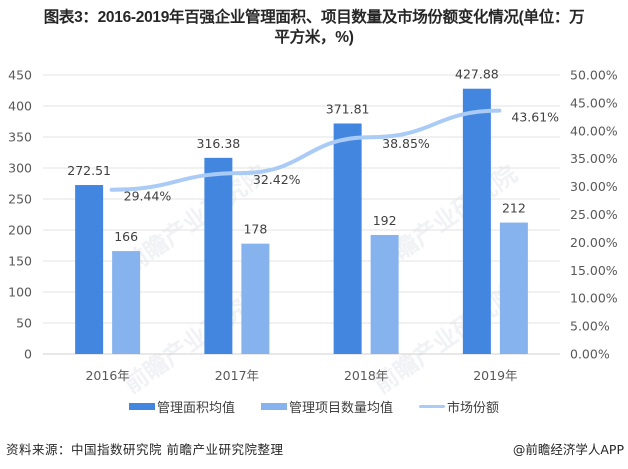 This screenshot has width=628, height=469. Describe the element at coordinates (89, 170) in the screenshot. I see `bar-data-label: 272.51` at that location.